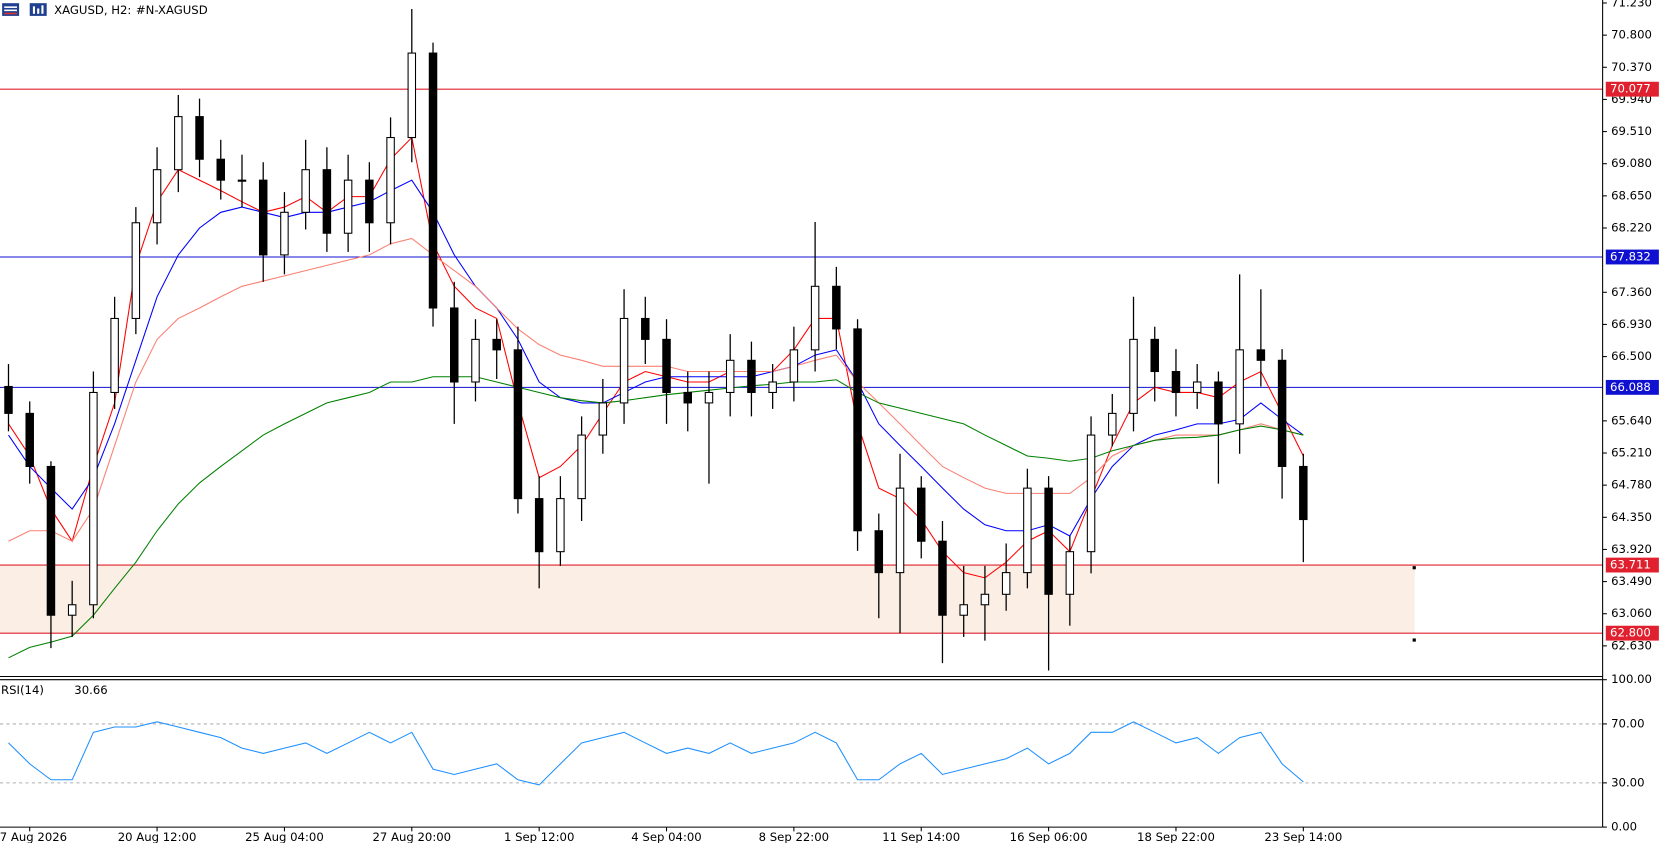  Describe the element at coordinates (1049, 836) in the screenshot. I see `x-tick-label: 16 Sep 06:00` at that location.